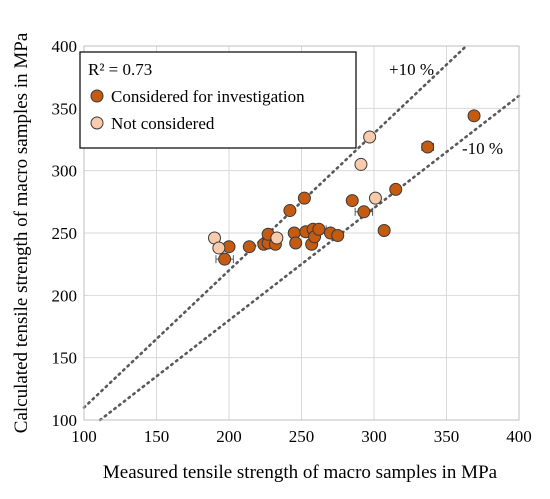 This screenshot has height=499, width=550. I want to click on x-tick-label: 100, so click(84, 436).